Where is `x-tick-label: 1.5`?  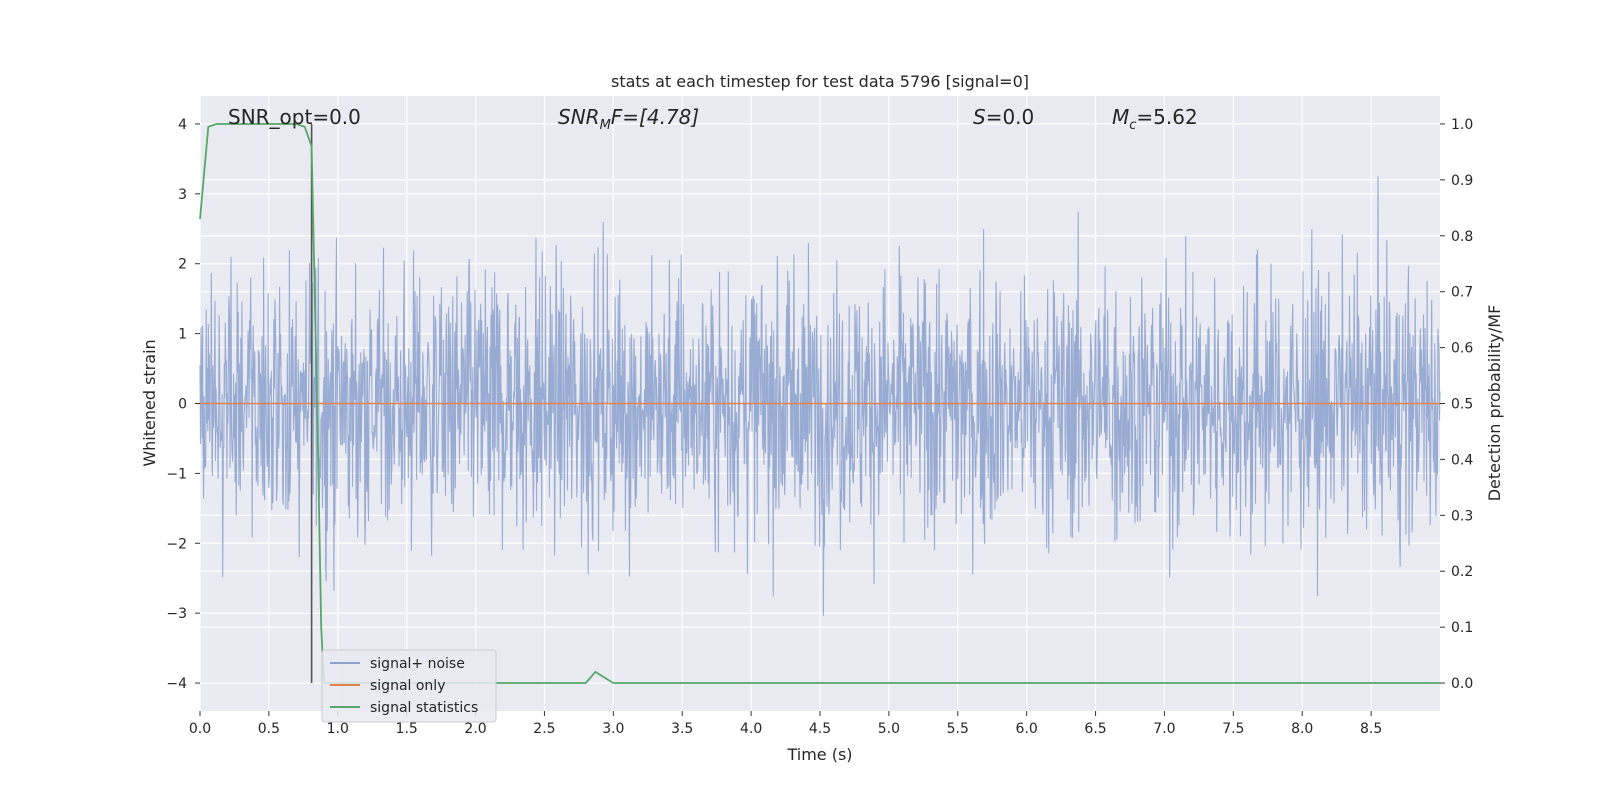 x-tick-label: 1.5 is located at coordinates (407, 729).